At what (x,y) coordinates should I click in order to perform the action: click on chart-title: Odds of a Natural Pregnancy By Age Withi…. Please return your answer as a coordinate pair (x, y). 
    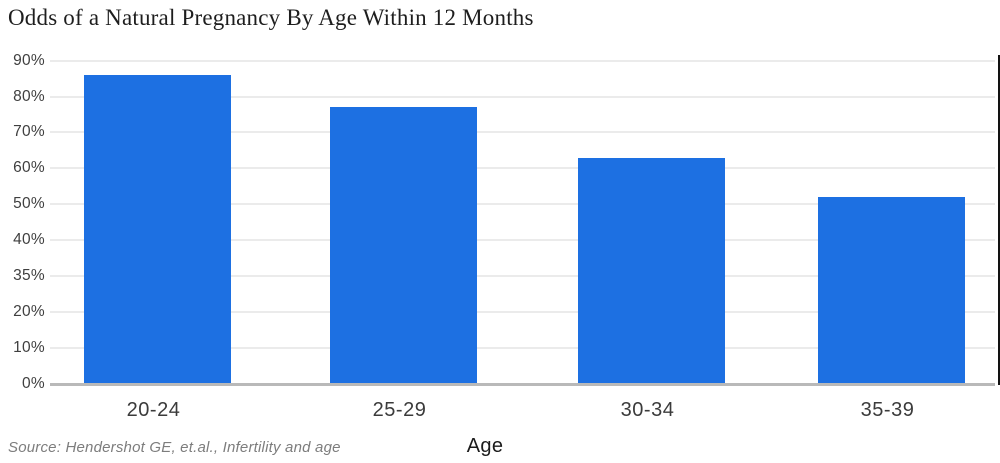
    Looking at the image, I should click on (271, 17).